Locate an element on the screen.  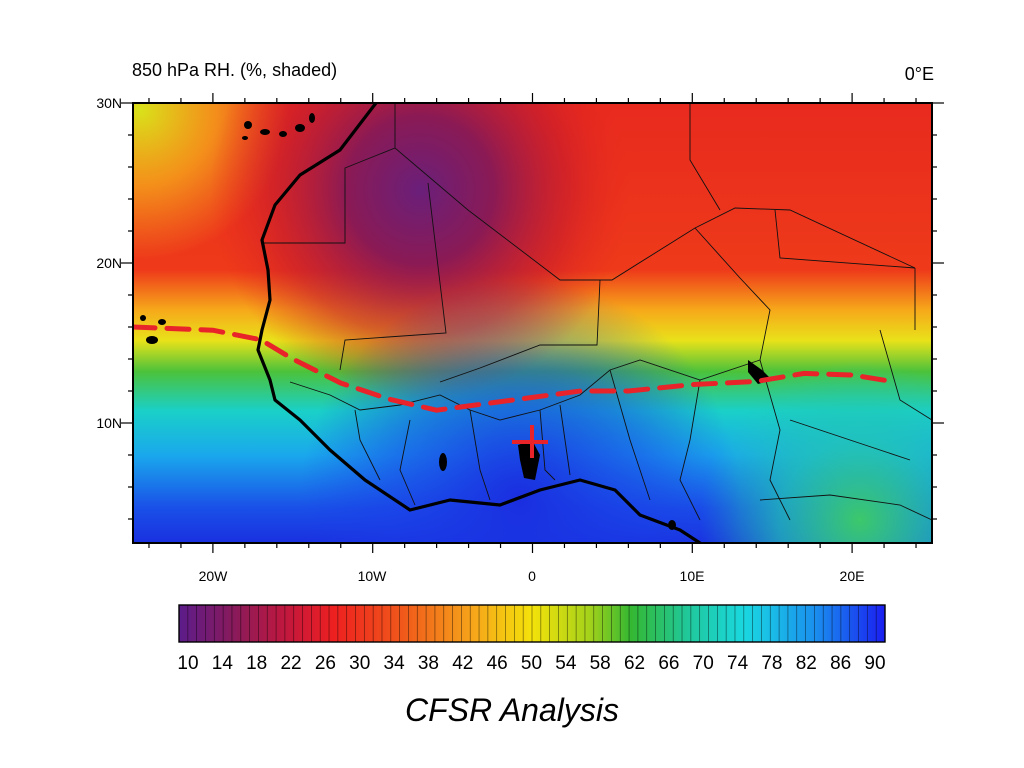
colorbar-tick-label: 10 is located at coordinates (188, 663).